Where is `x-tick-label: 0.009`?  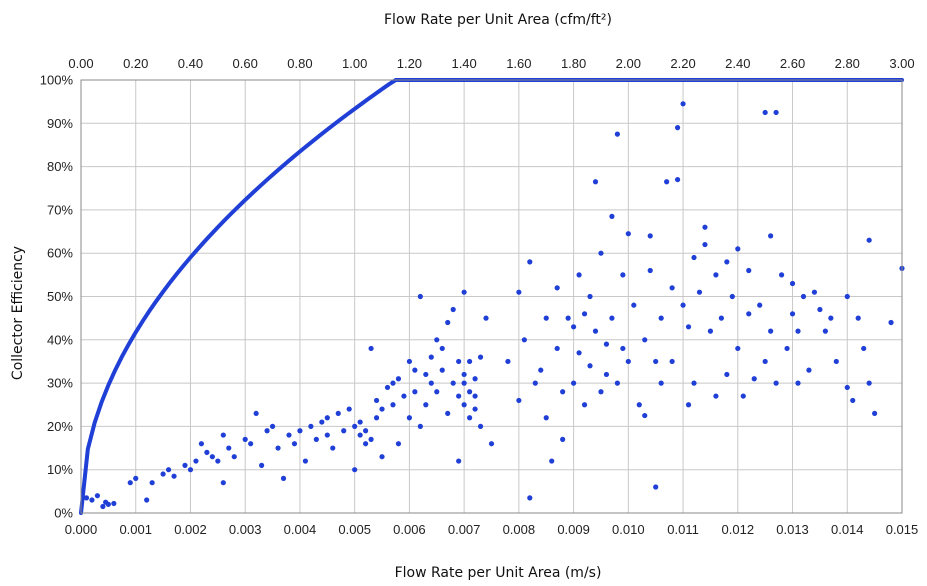
x-tick-label: 0.009 is located at coordinates (573, 529).